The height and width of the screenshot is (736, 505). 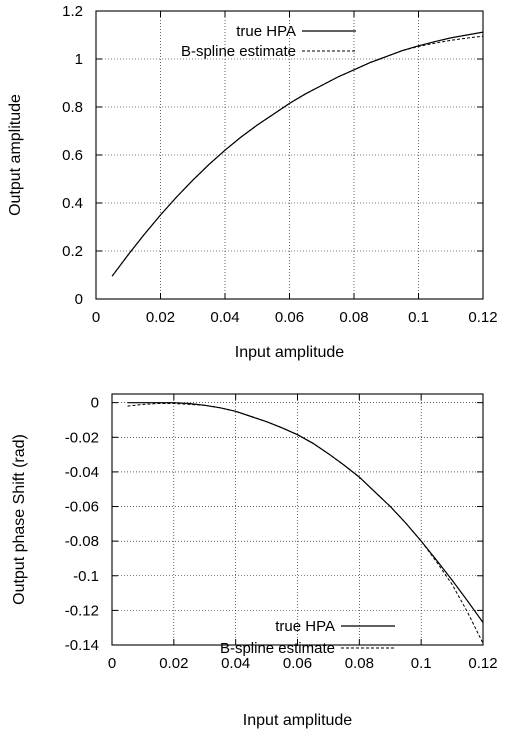 I want to click on y-tick-label: -0.06, so click(x=82, y=507).